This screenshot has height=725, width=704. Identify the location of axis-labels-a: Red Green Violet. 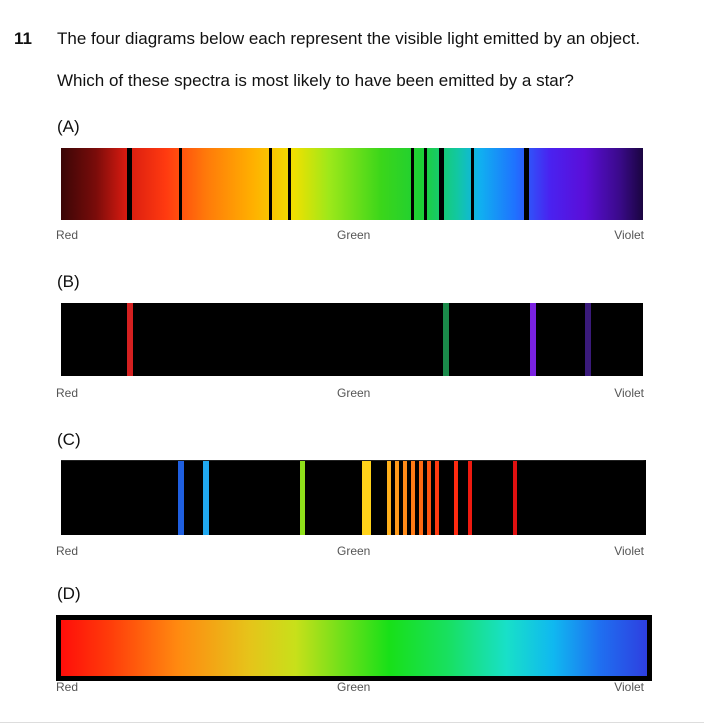
(350, 235).